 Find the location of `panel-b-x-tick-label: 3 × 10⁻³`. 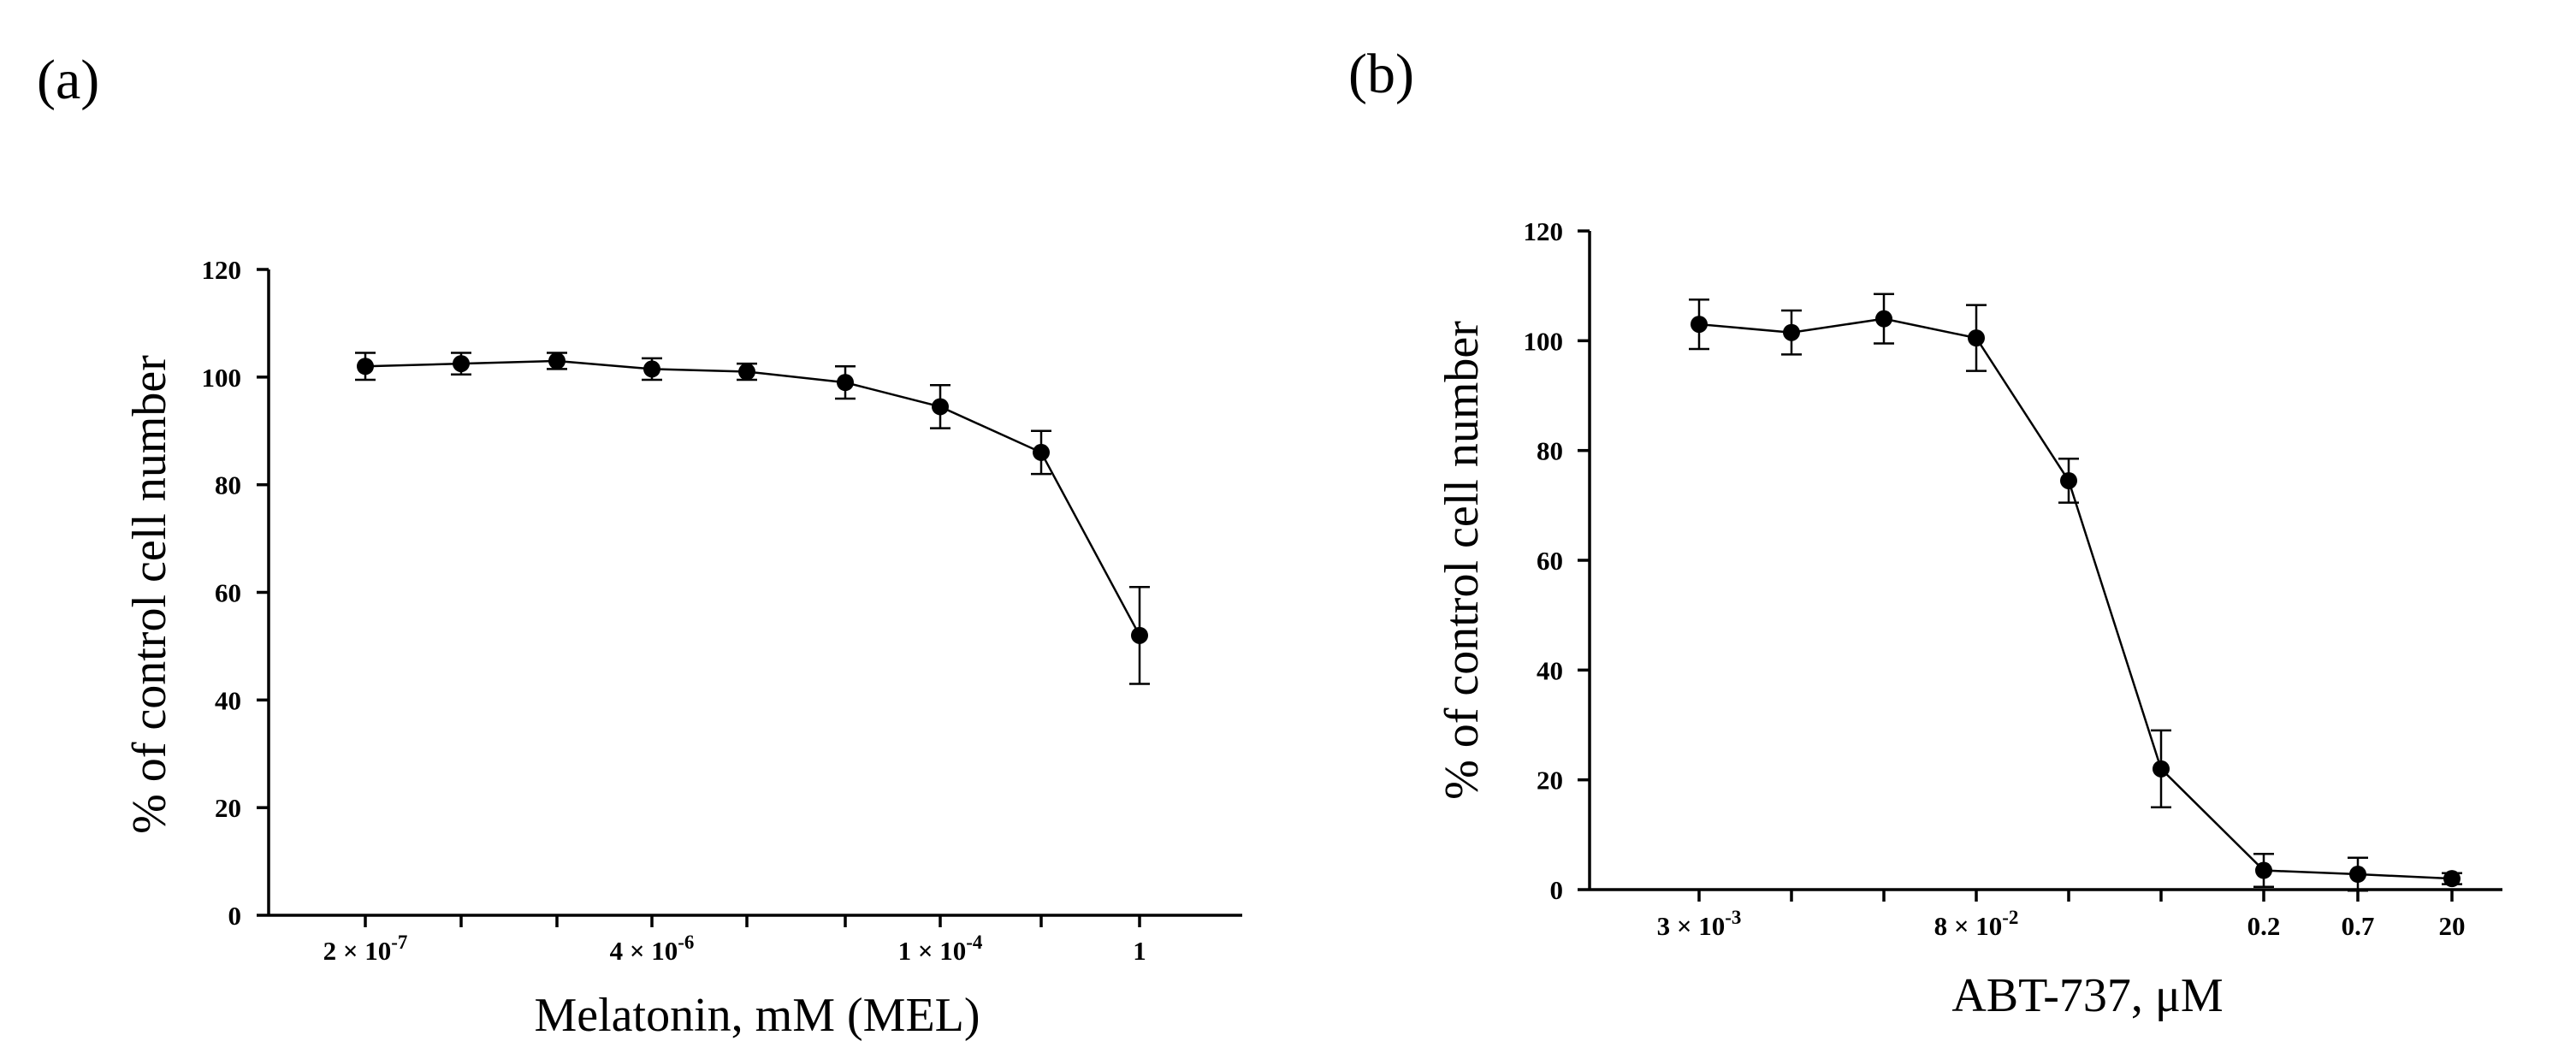

panel-b-x-tick-label: 3 × 10⁻³ is located at coordinates (1699, 924).